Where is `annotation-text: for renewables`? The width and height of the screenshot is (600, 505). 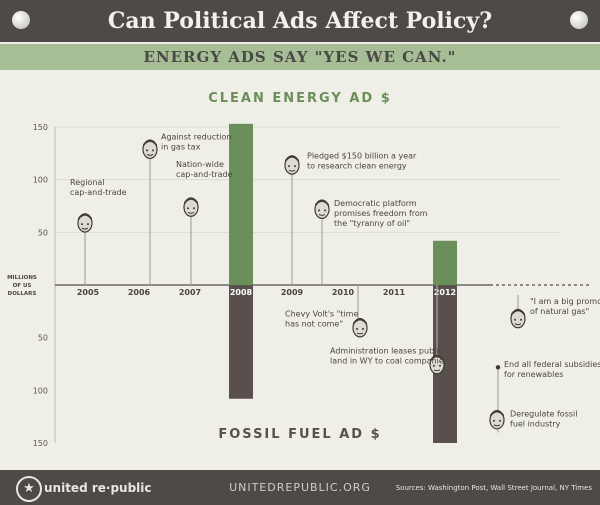
annotation-text: for renewables is located at coordinates (533, 374).